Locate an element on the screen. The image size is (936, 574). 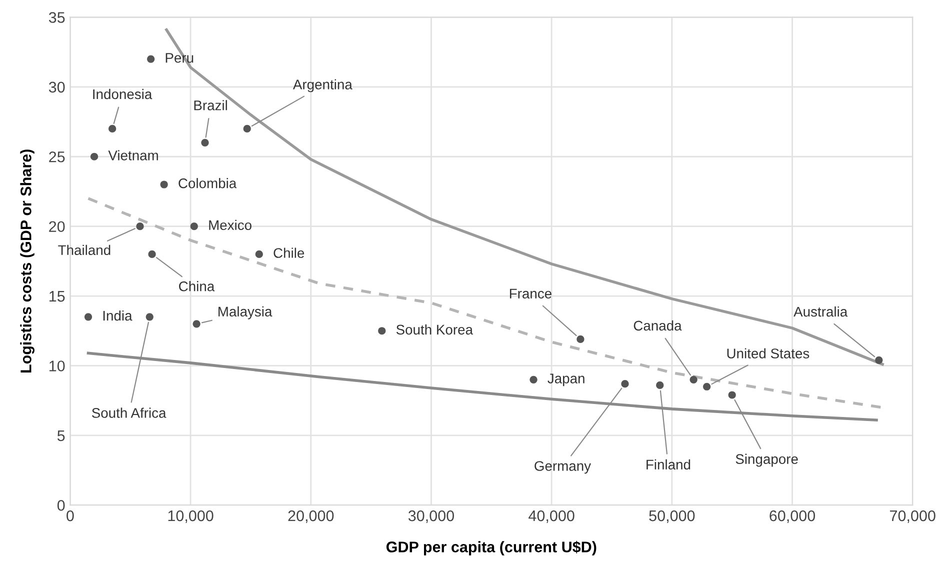
annotation: France is located at coordinates (531, 293).